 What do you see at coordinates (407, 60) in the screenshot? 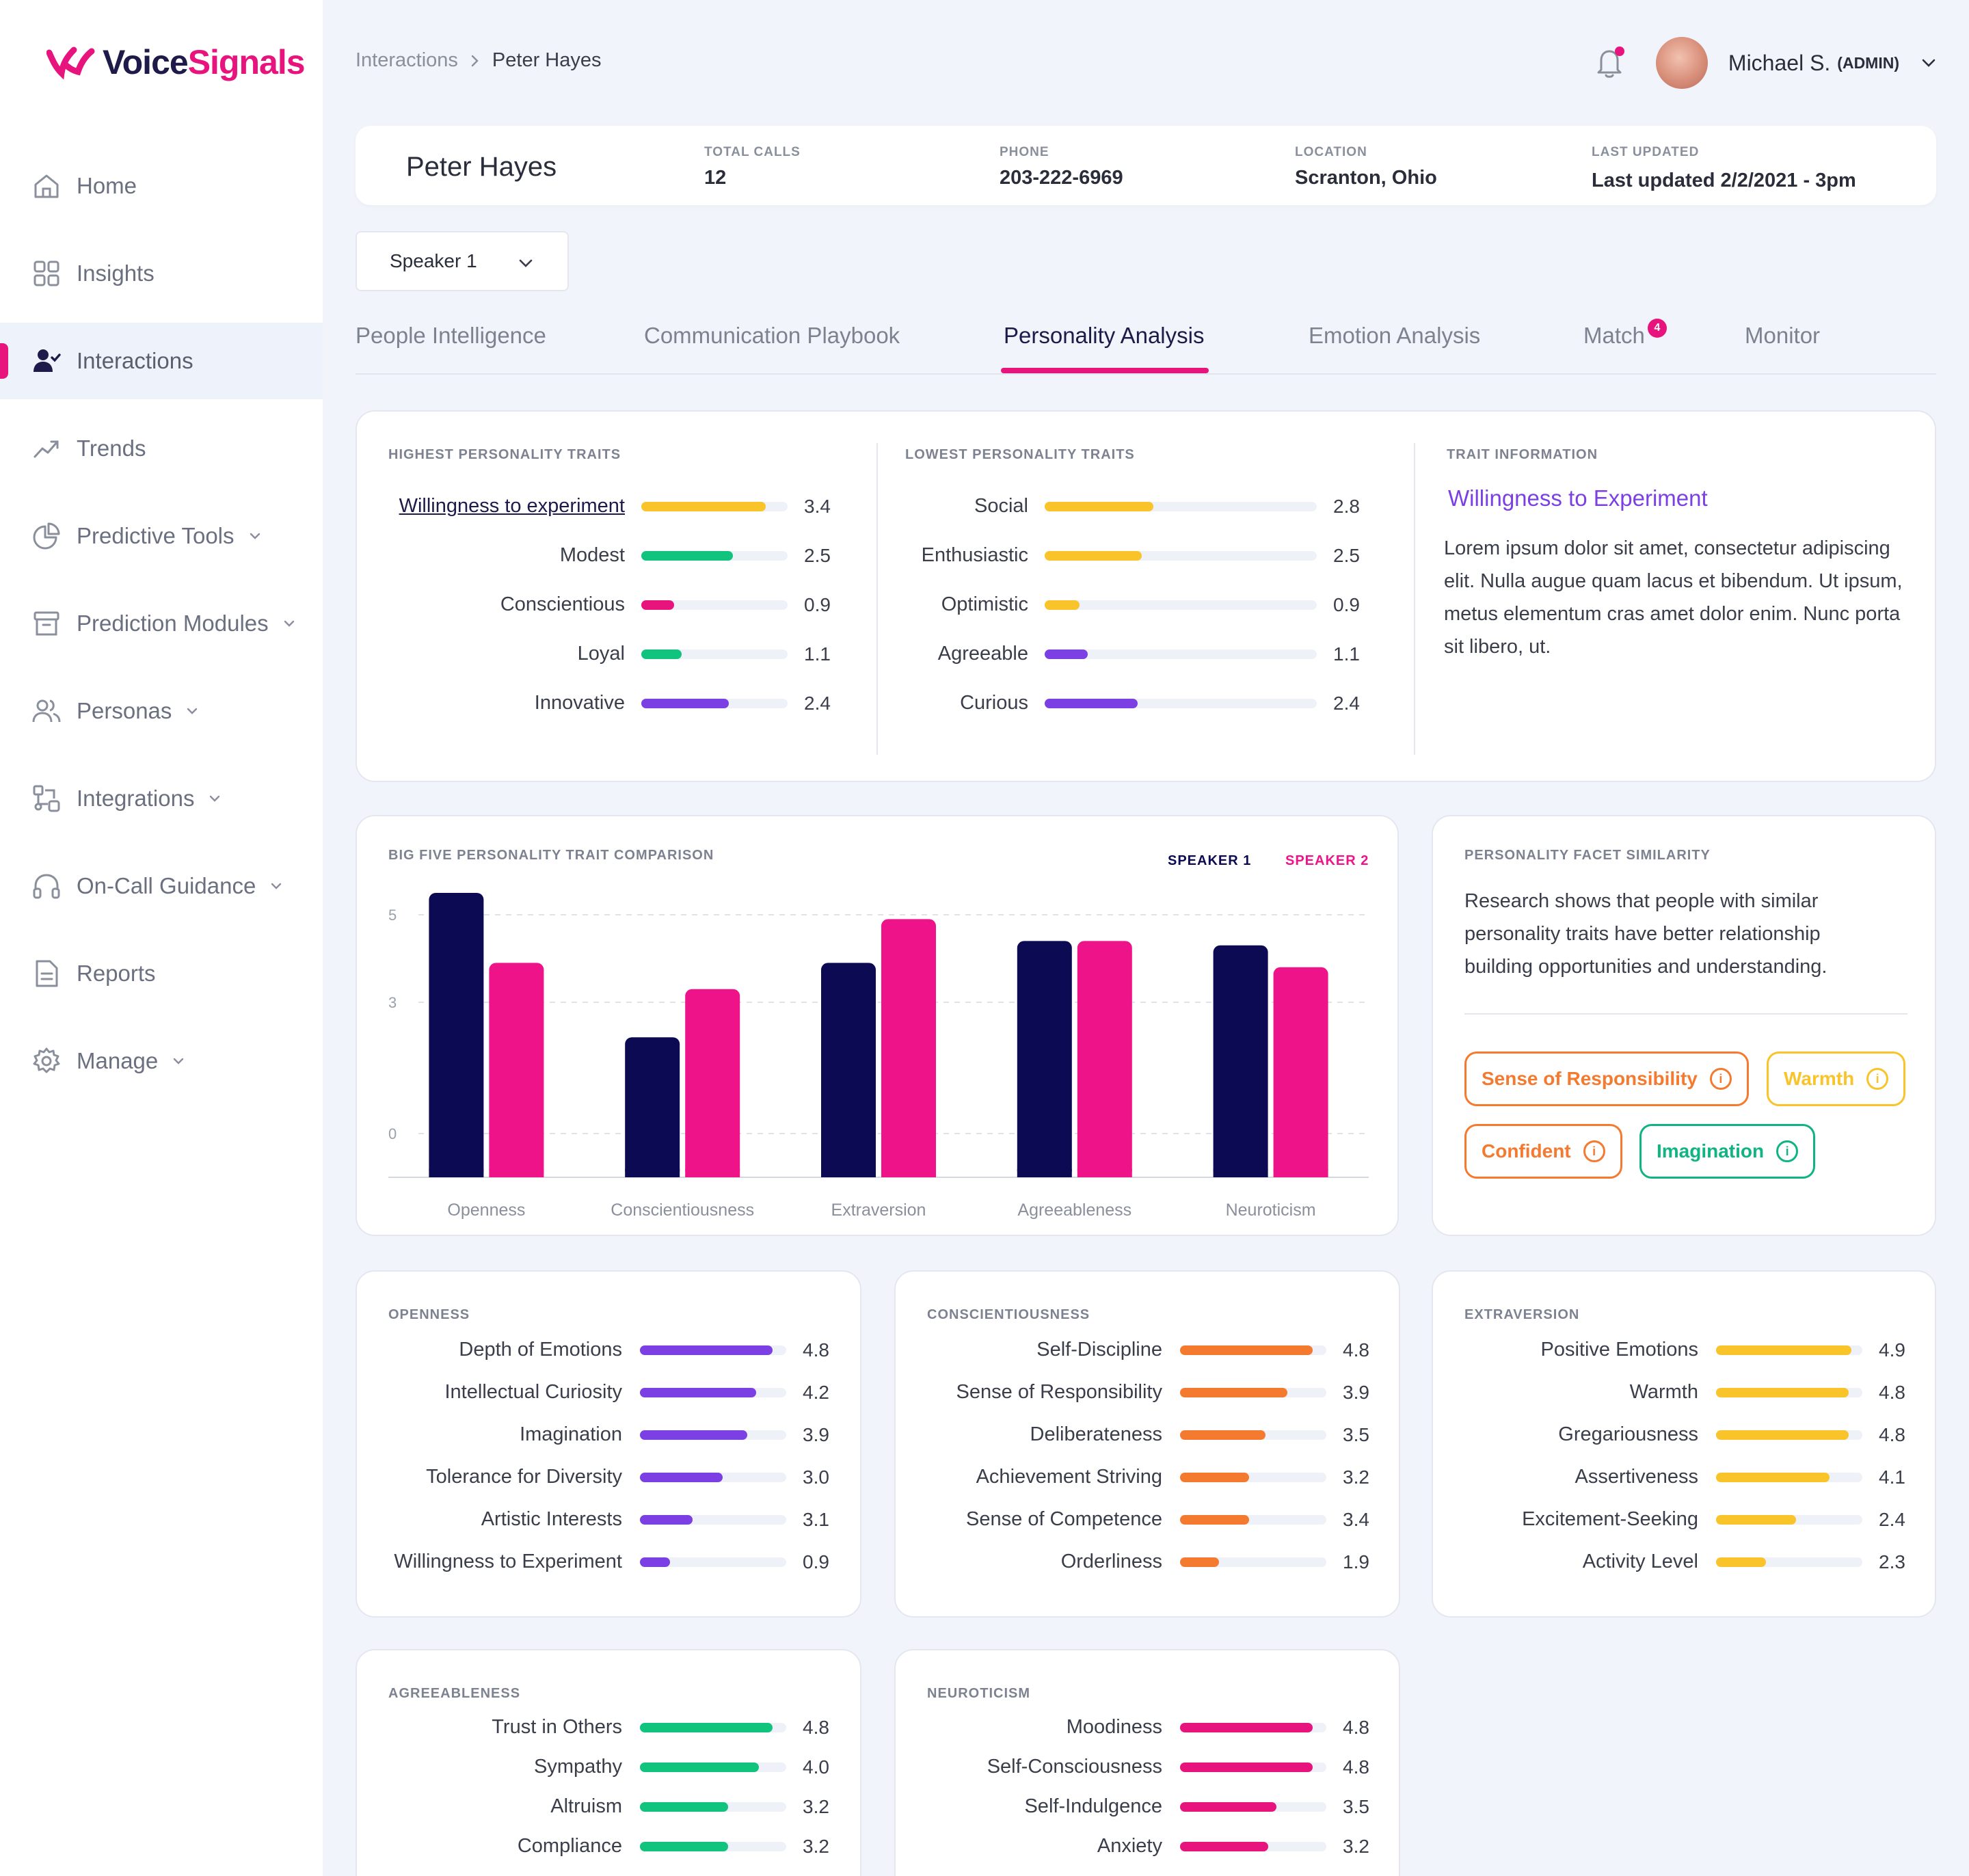
I see `breadcrumb-parent: Interactions` at bounding box center [407, 60].